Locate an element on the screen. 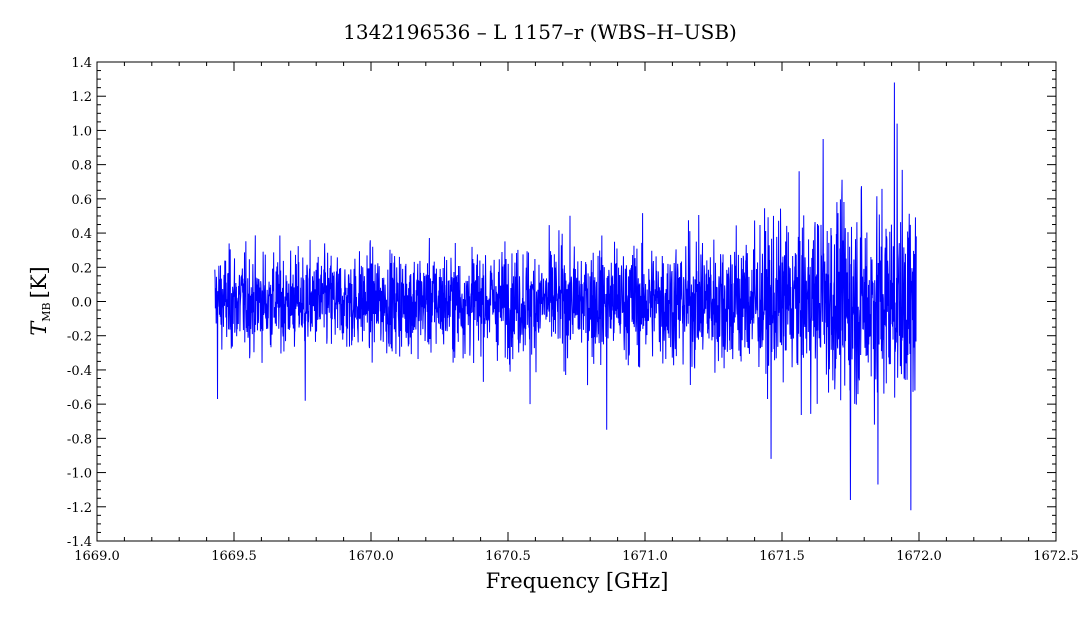 The width and height of the screenshot is (1080, 618). y-tick-label: 1.2 is located at coordinates (81, 97).